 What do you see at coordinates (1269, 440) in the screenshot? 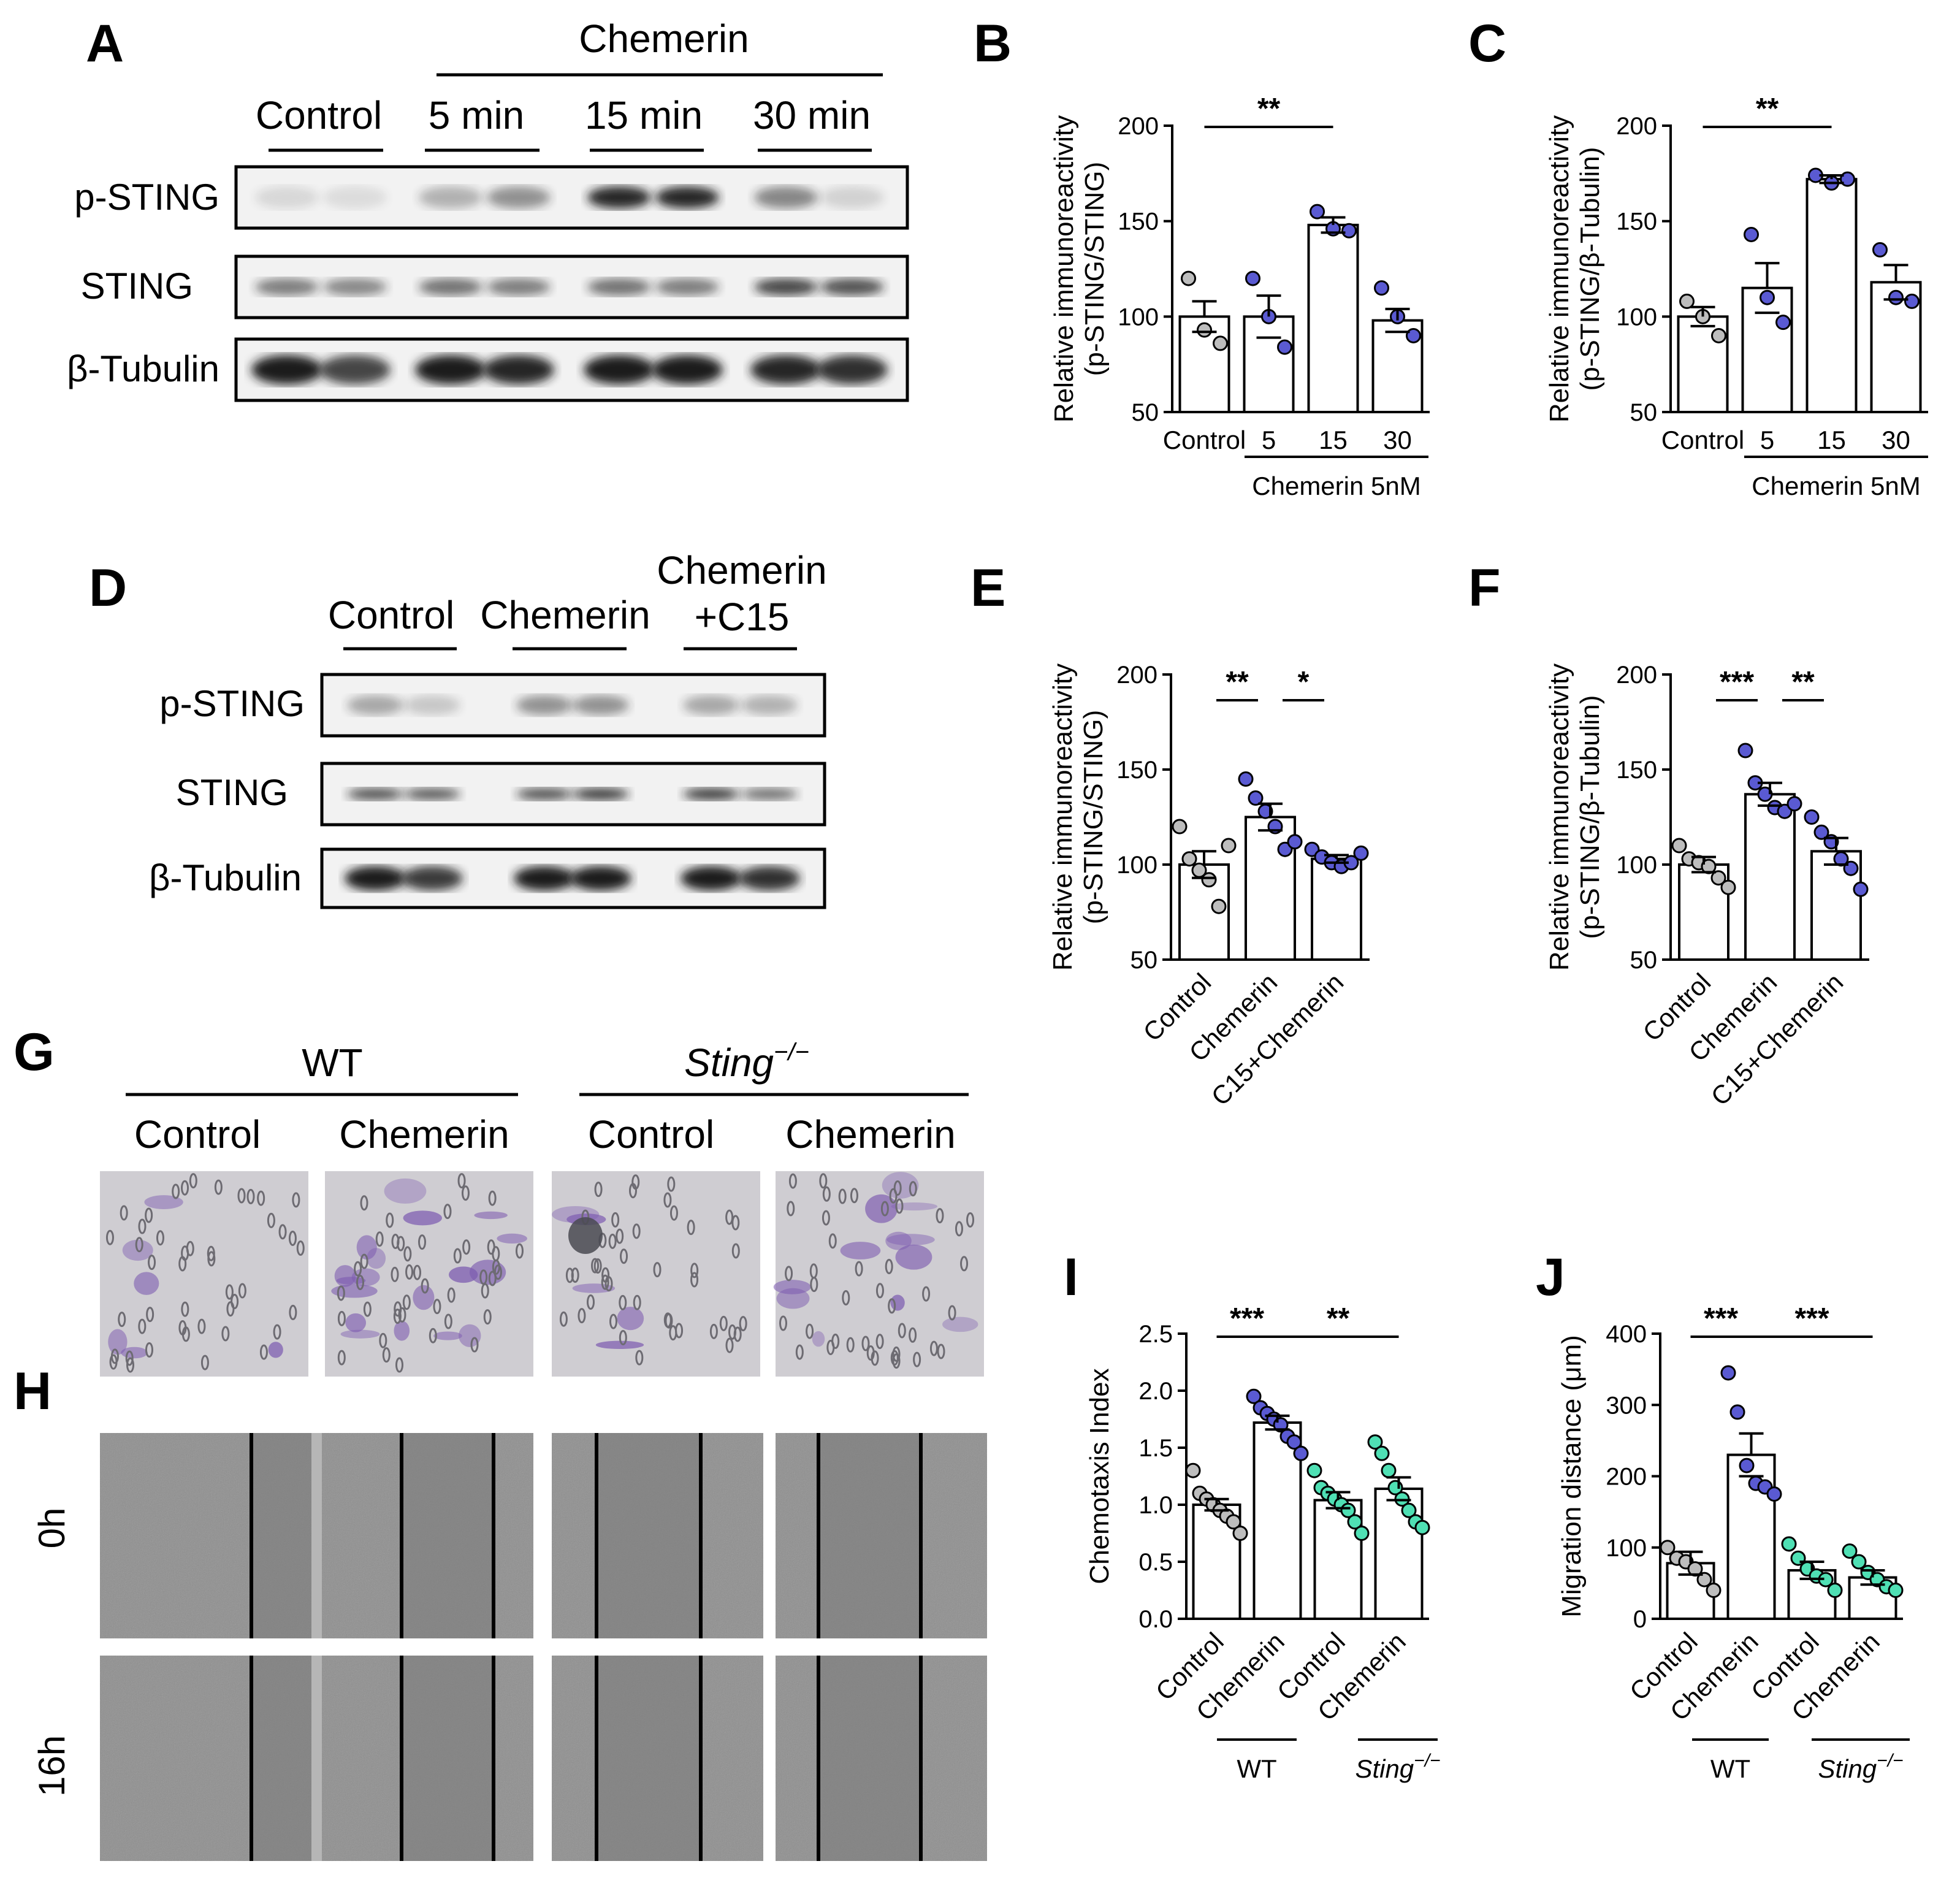
I see `category-label: 5` at bounding box center [1269, 440].